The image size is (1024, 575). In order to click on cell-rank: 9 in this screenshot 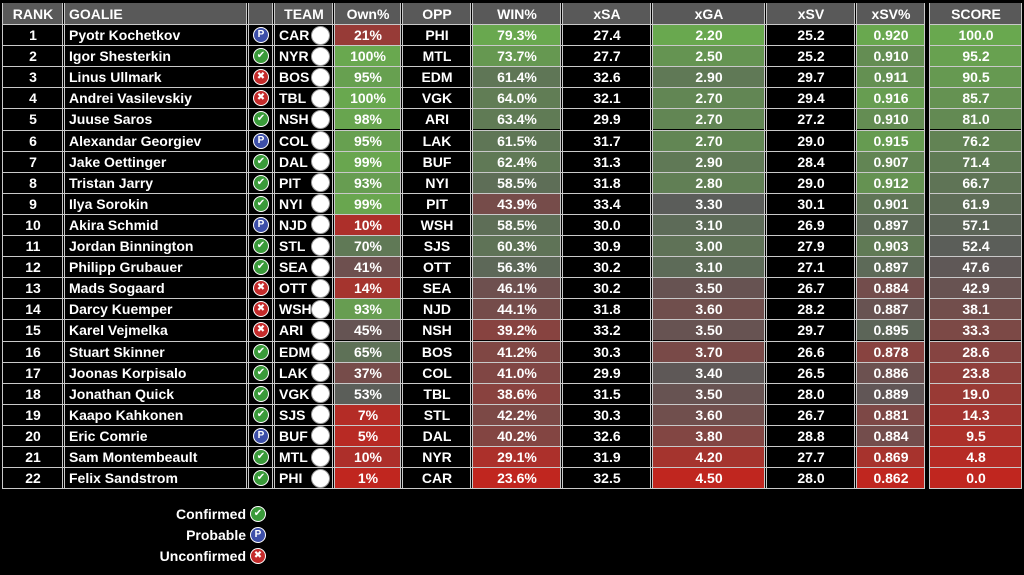, I will do `click(33, 203)`.